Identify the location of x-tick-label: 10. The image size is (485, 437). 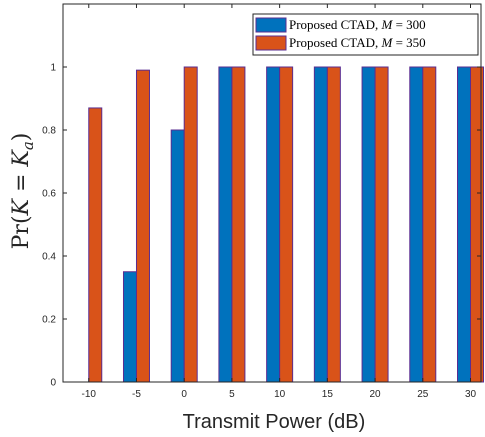
(280, 394).